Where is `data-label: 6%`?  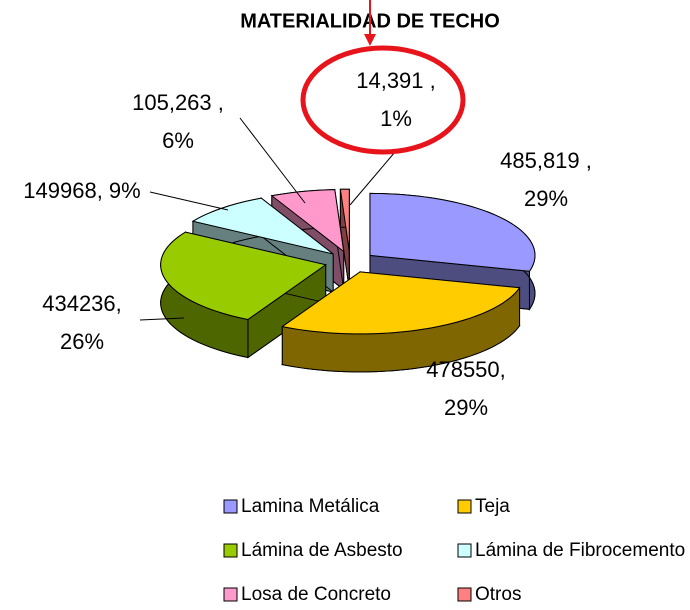
data-label: 6% is located at coordinates (178, 140).